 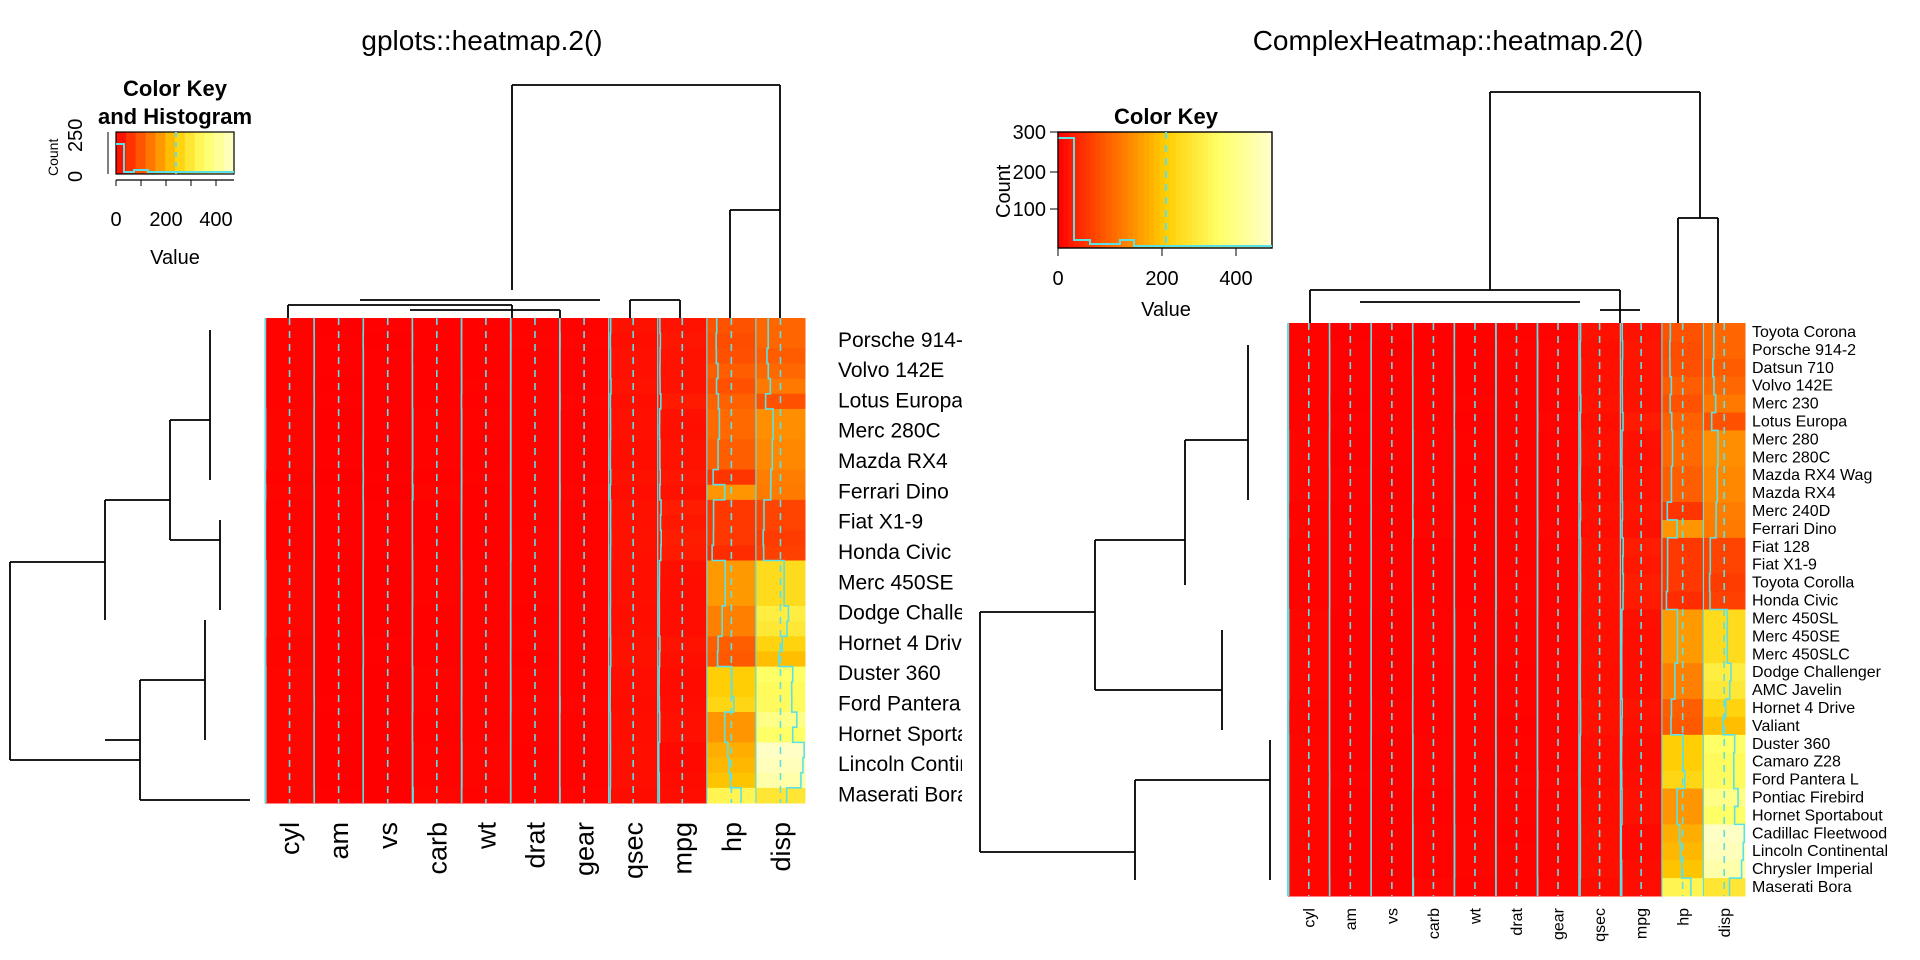 What do you see at coordinates (1776, 726) in the screenshot?
I see `row-label: Valiant` at bounding box center [1776, 726].